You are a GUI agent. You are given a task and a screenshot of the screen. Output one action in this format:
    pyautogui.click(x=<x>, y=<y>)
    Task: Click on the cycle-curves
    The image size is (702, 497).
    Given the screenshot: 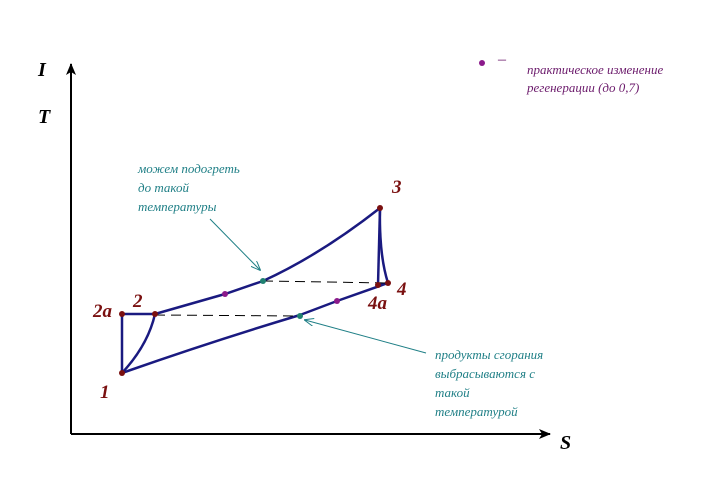 What is the action you would take?
    pyautogui.click(x=255, y=291)
    